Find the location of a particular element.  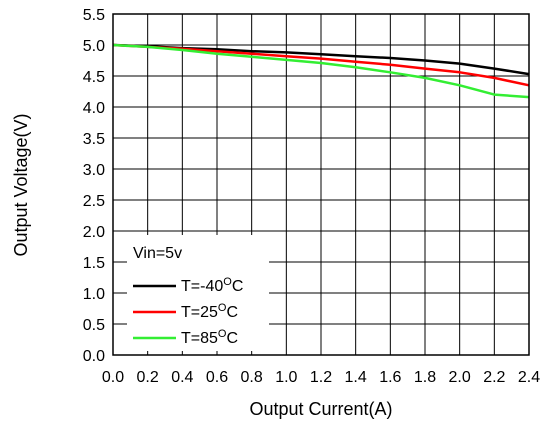

legend: Vin=5v T=-40OC T=25OC T=85OC is located at coordinates (198, 293).